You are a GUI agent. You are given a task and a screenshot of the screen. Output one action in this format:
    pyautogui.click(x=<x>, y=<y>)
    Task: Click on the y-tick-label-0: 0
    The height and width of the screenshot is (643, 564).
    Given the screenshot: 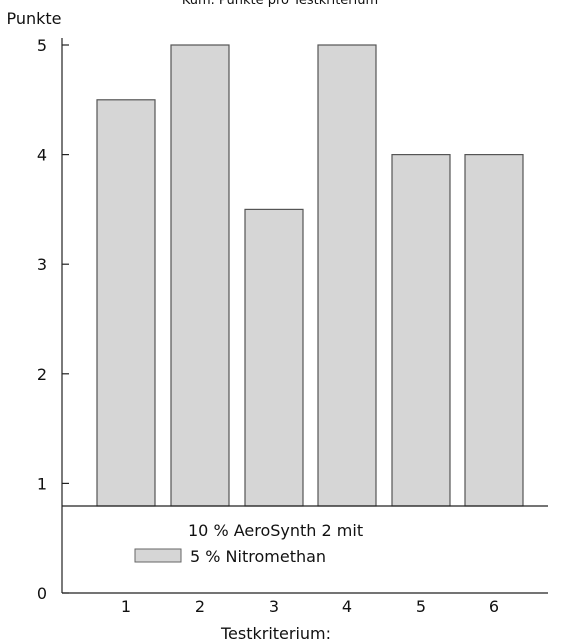 What is the action you would take?
    pyautogui.click(x=42, y=593)
    